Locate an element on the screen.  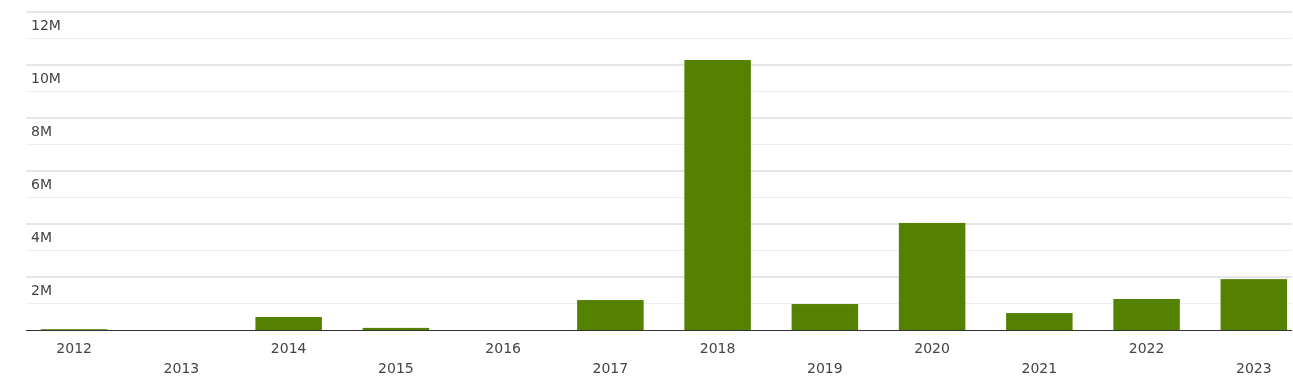
x-tick-label: 2016 is located at coordinates (503, 348).